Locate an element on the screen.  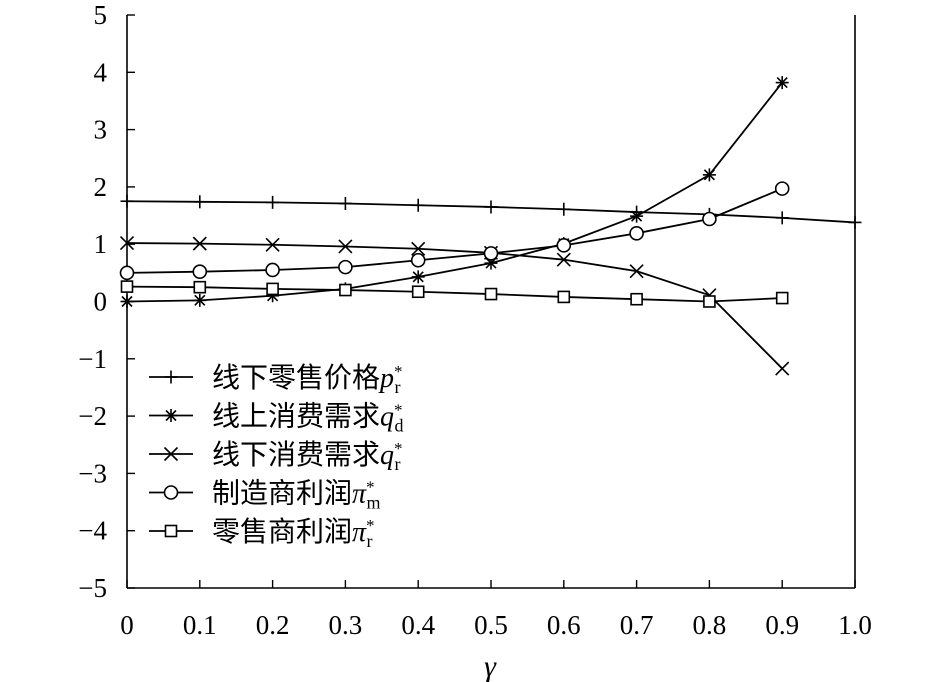
legend-main-text: 线下零售价格 is located at coordinates (296, 378).